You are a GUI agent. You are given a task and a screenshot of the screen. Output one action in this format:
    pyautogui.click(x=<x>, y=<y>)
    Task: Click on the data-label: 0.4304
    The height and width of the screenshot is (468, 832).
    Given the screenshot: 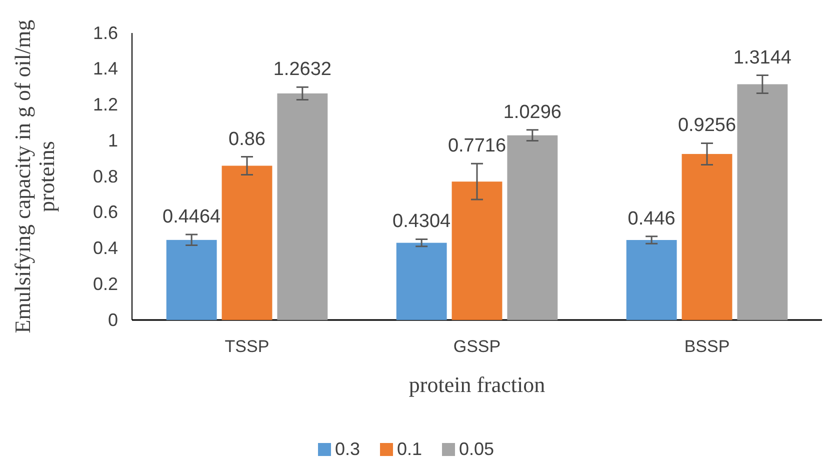 What is the action you would take?
    pyautogui.click(x=422, y=221)
    